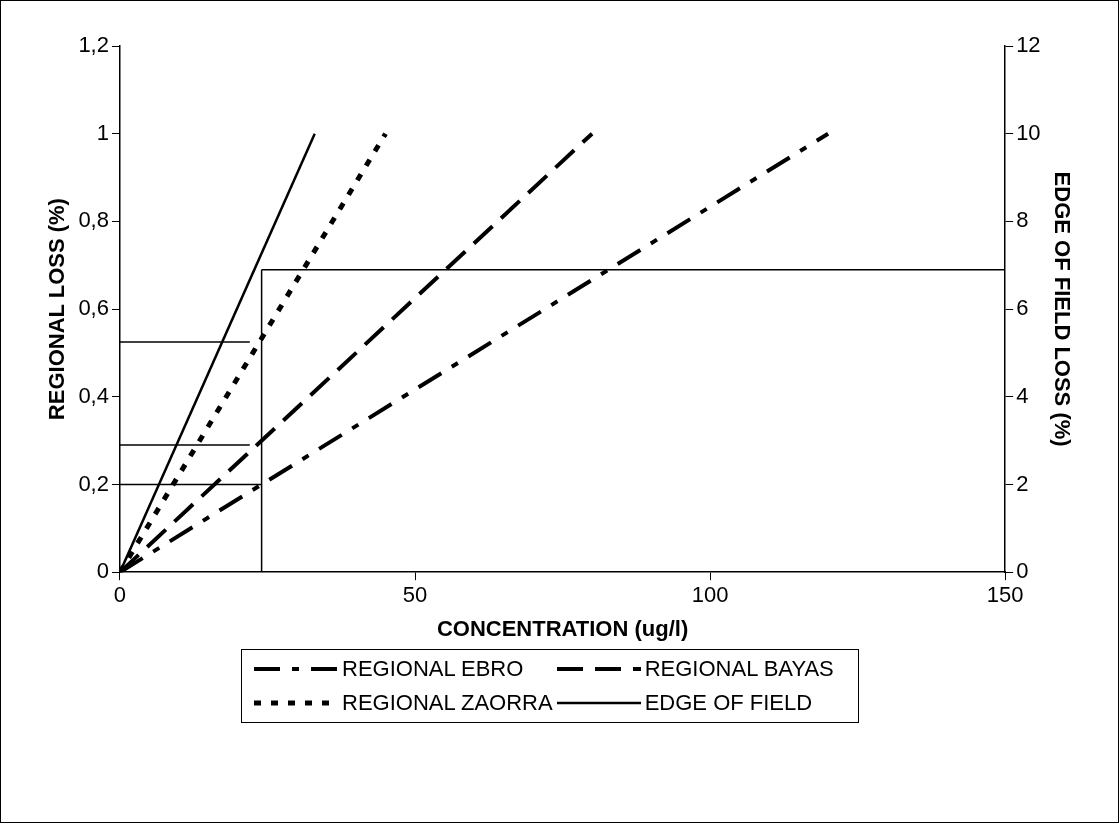 The width and height of the screenshot is (1119, 823). Describe the element at coordinates (433, 669) in the screenshot. I see `legend-label: REGIONAL EBRO` at that location.